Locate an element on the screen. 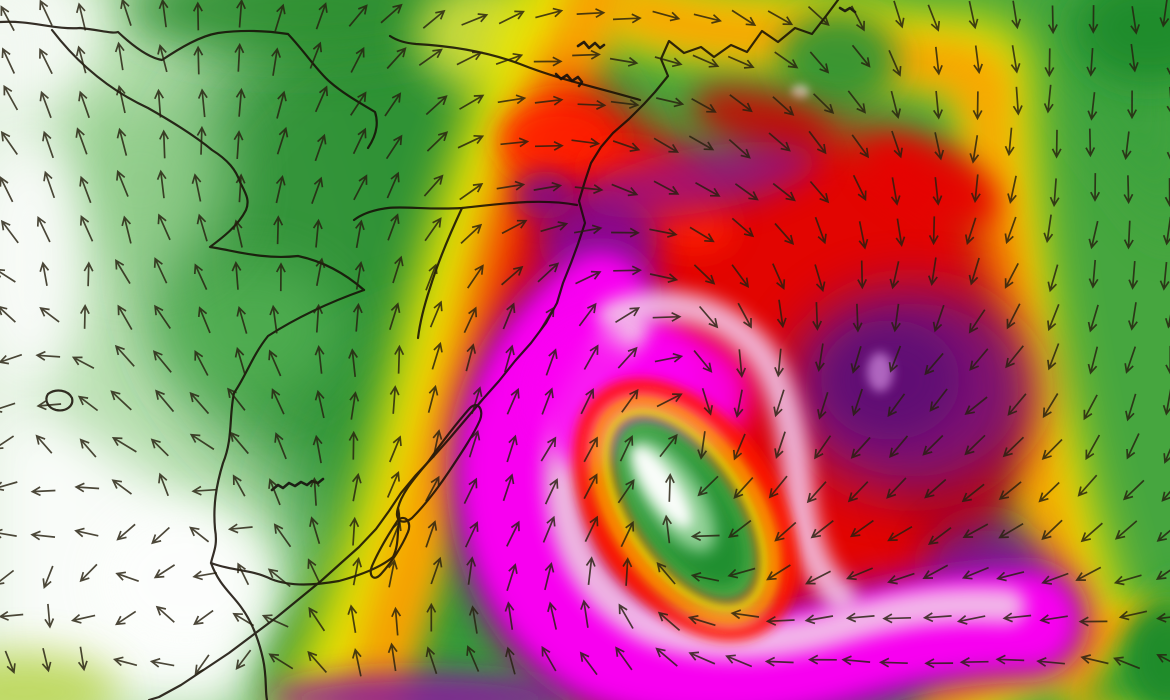 This screenshot has height=700, width=1170. border-state-border-sc-rs is located at coordinates (465, 211).